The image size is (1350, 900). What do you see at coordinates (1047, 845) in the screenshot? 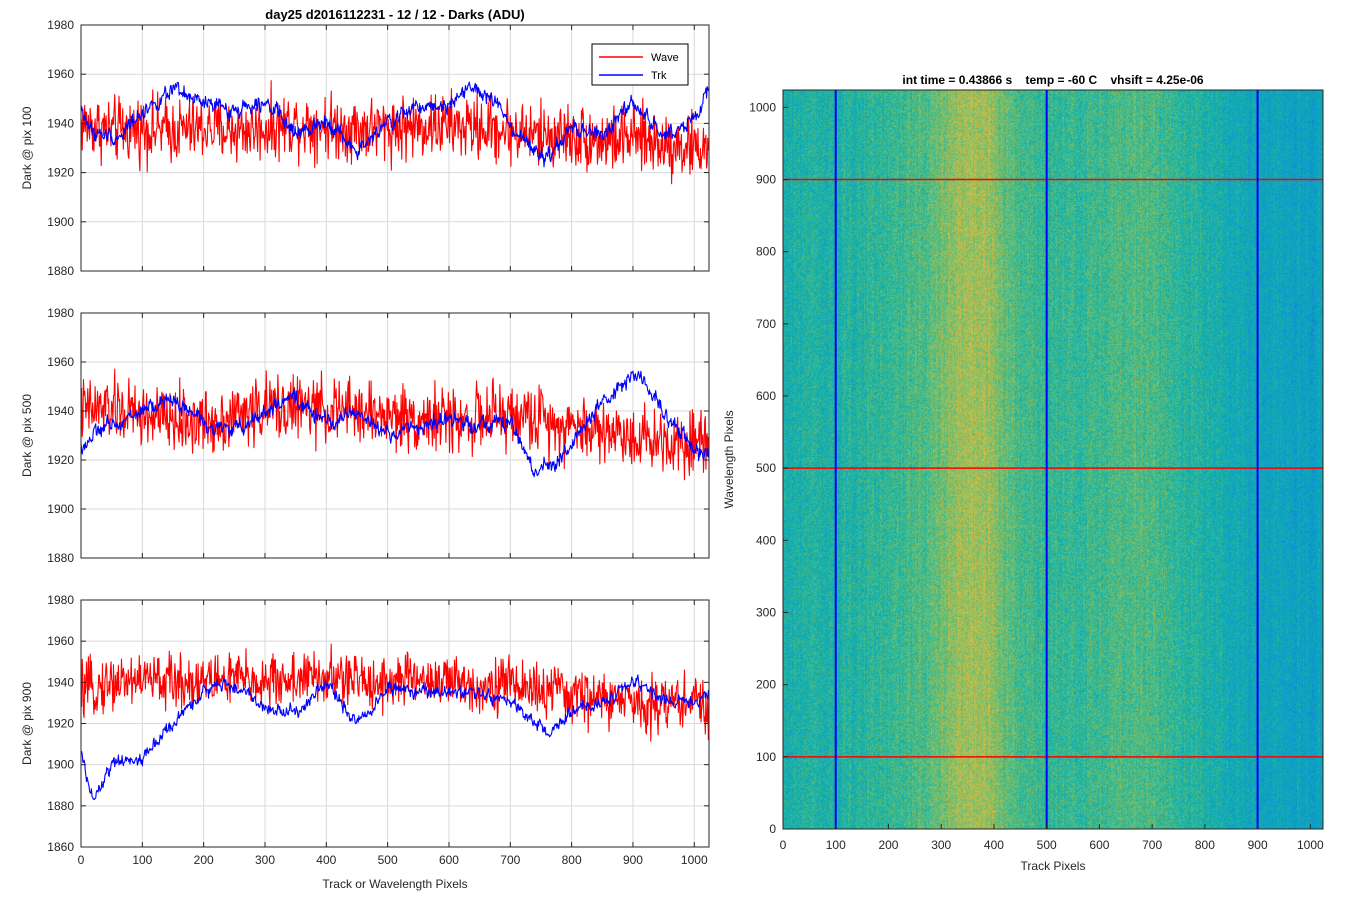
I see `heatmap-x-tick-label: 500` at bounding box center [1047, 845].